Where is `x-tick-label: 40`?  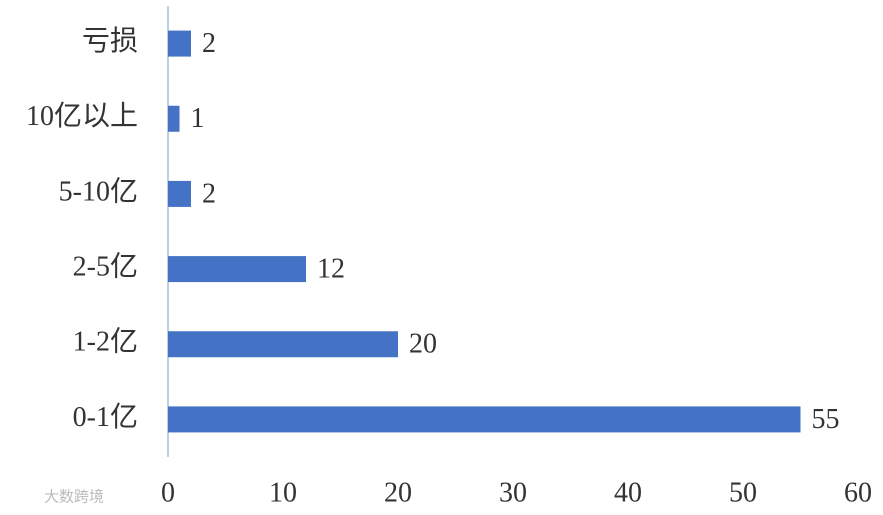
x-tick-label: 40 is located at coordinates (628, 492).